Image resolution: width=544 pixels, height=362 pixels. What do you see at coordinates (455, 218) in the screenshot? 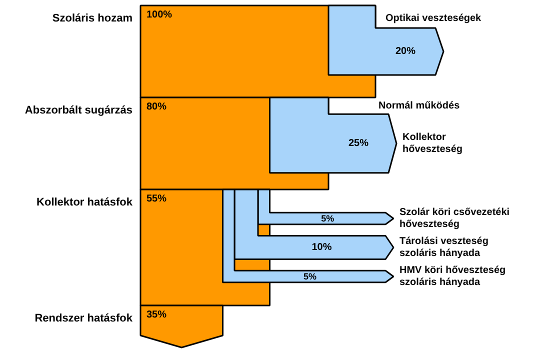
I see `category-label: Szolár köri csővezetéki hőveszteség` at bounding box center [455, 218].